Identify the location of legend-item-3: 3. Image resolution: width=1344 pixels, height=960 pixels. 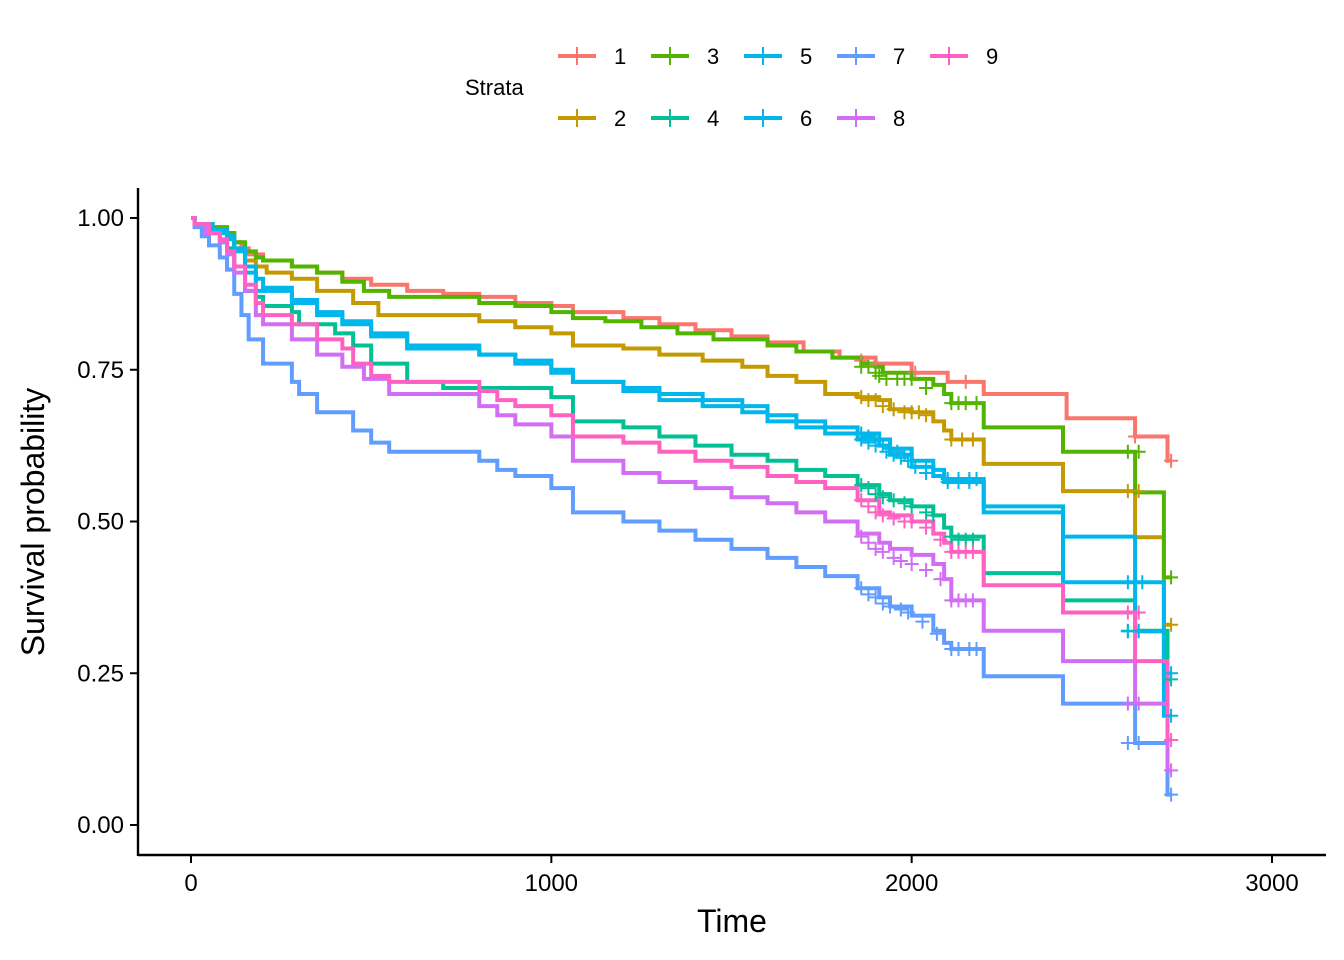
(685, 56).